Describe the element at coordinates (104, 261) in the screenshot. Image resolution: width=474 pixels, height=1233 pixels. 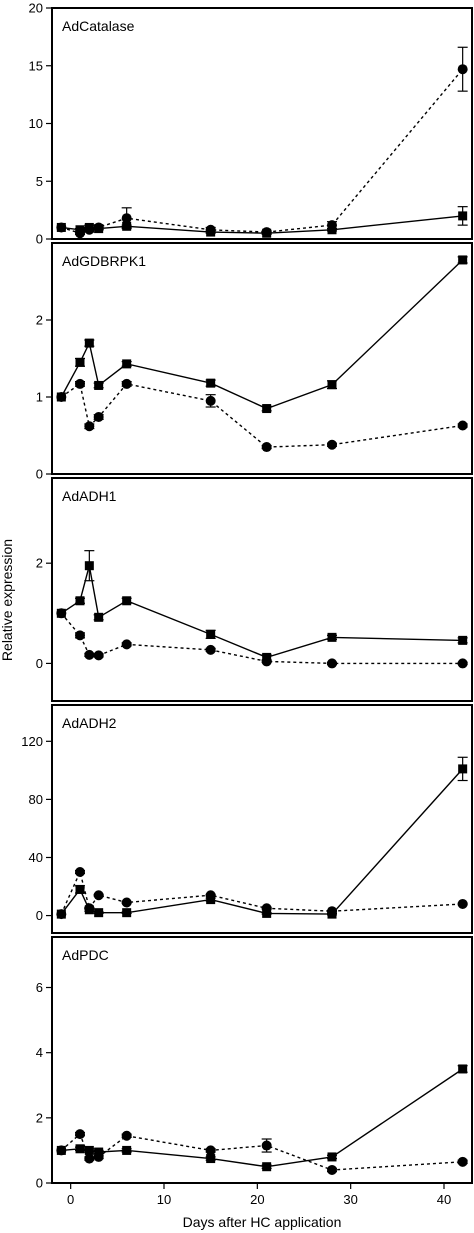
I see `panel-title: AdGDBRPK1` at that location.